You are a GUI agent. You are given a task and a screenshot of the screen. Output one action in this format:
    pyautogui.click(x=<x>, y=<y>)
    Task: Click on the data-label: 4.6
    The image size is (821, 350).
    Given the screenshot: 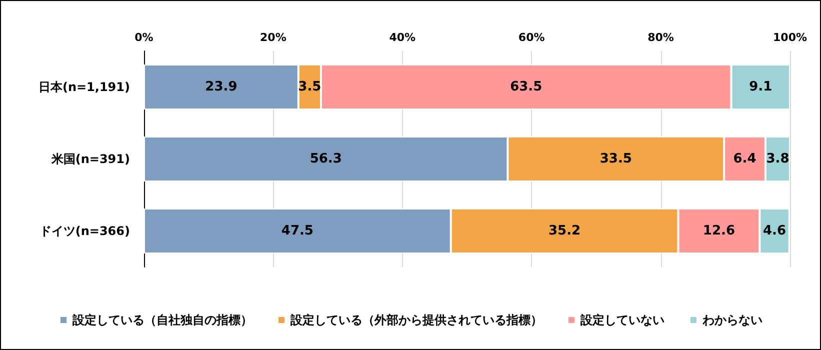 What is the action you would take?
    pyautogui.click(x=774, y=231)
    